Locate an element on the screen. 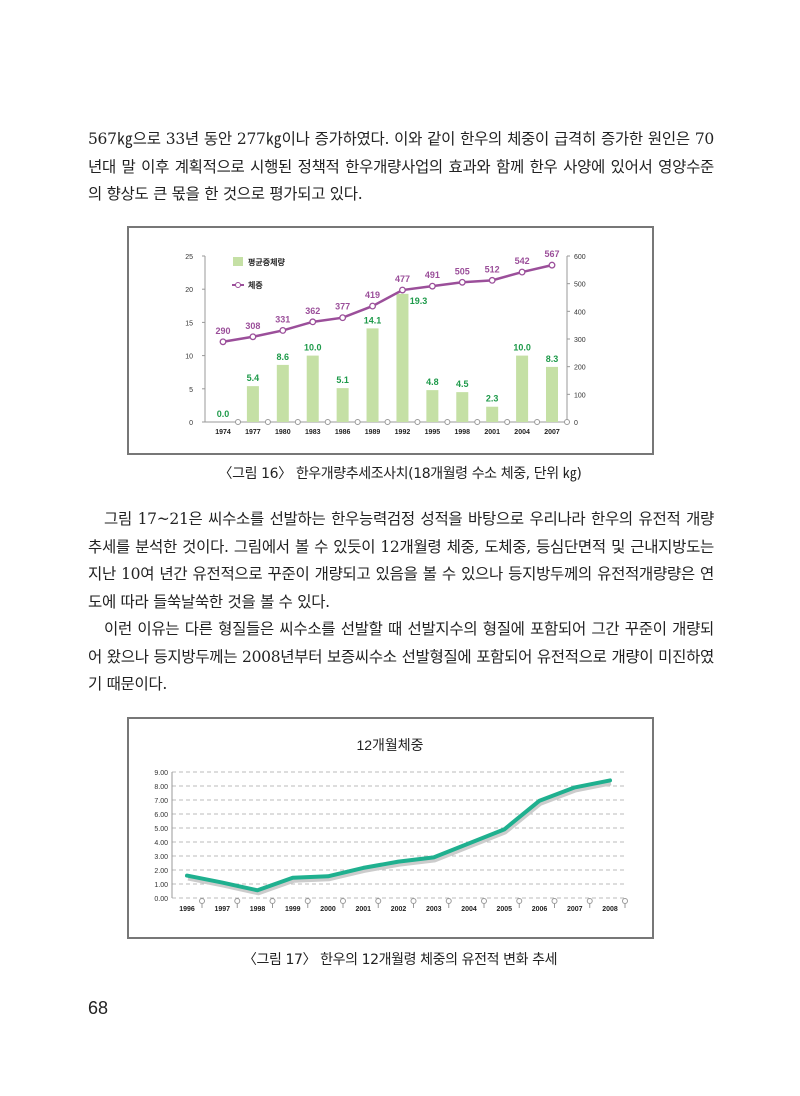 Image resolution: width=800 pixels, height=1096 pixels. x-tick-label: 1986 is located at coordinates (343, 432).